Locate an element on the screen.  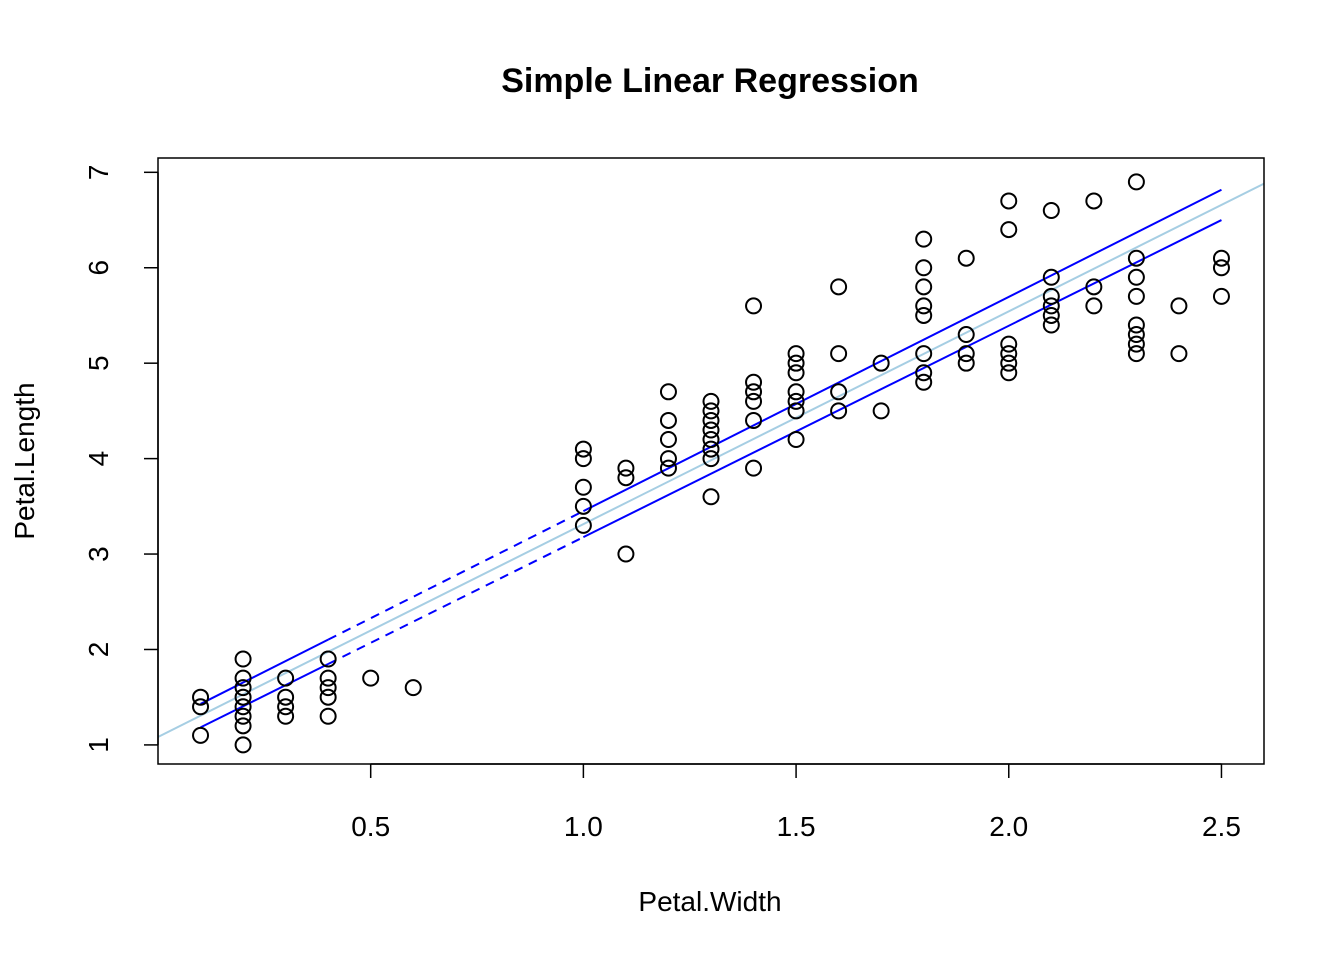
x-axis: 0.5 1.0 1.5 2.0 2.5 is located at coordinates (796, 802).